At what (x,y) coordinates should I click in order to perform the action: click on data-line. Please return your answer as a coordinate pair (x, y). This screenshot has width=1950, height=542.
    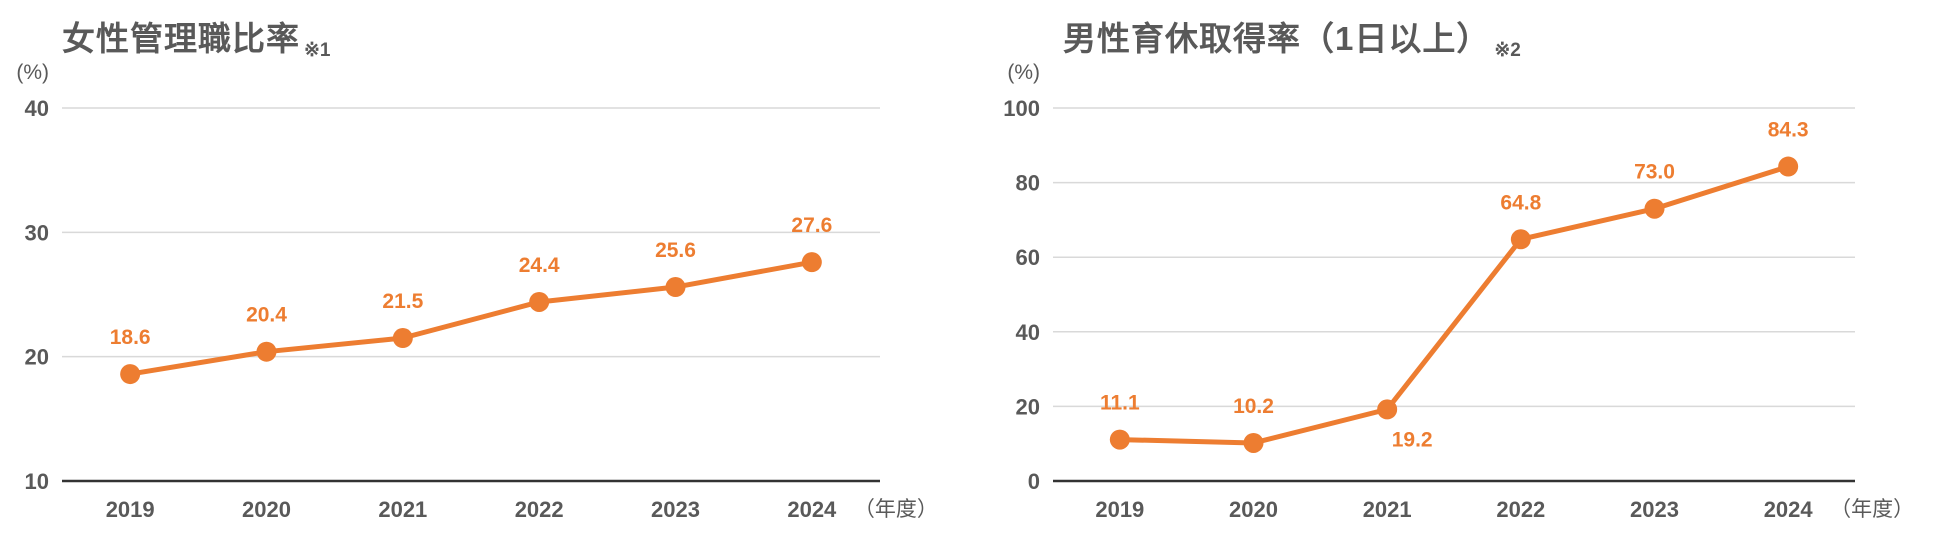
    Looking at the image, I should click on (471, 318).